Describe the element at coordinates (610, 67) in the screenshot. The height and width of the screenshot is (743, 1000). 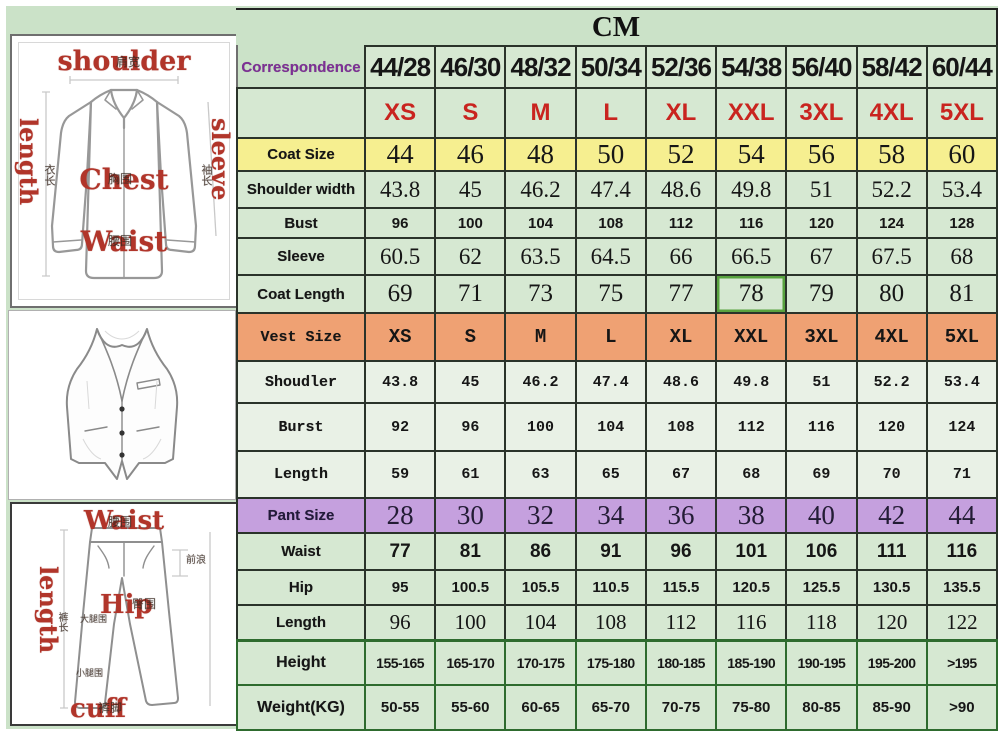
I see `cell-corr-3: 50/34` at that location.